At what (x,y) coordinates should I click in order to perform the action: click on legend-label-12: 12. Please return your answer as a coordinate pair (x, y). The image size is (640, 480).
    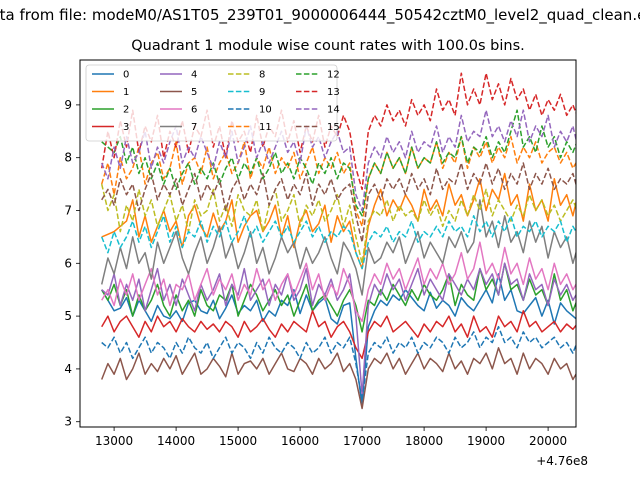
    Looking at the image, I should click on (333, 75).